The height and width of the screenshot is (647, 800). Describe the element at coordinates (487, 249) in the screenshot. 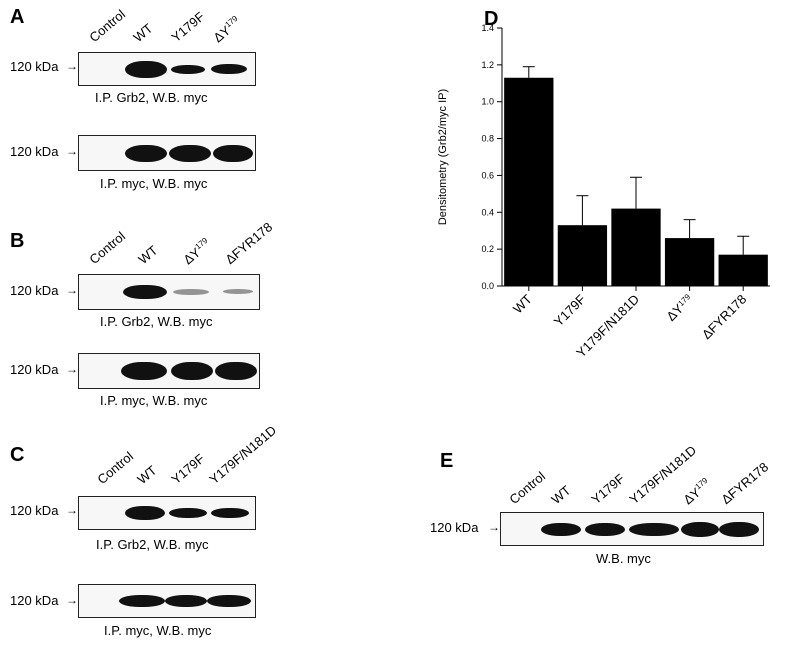

I see `y-tick-label: 0.2` at that location.